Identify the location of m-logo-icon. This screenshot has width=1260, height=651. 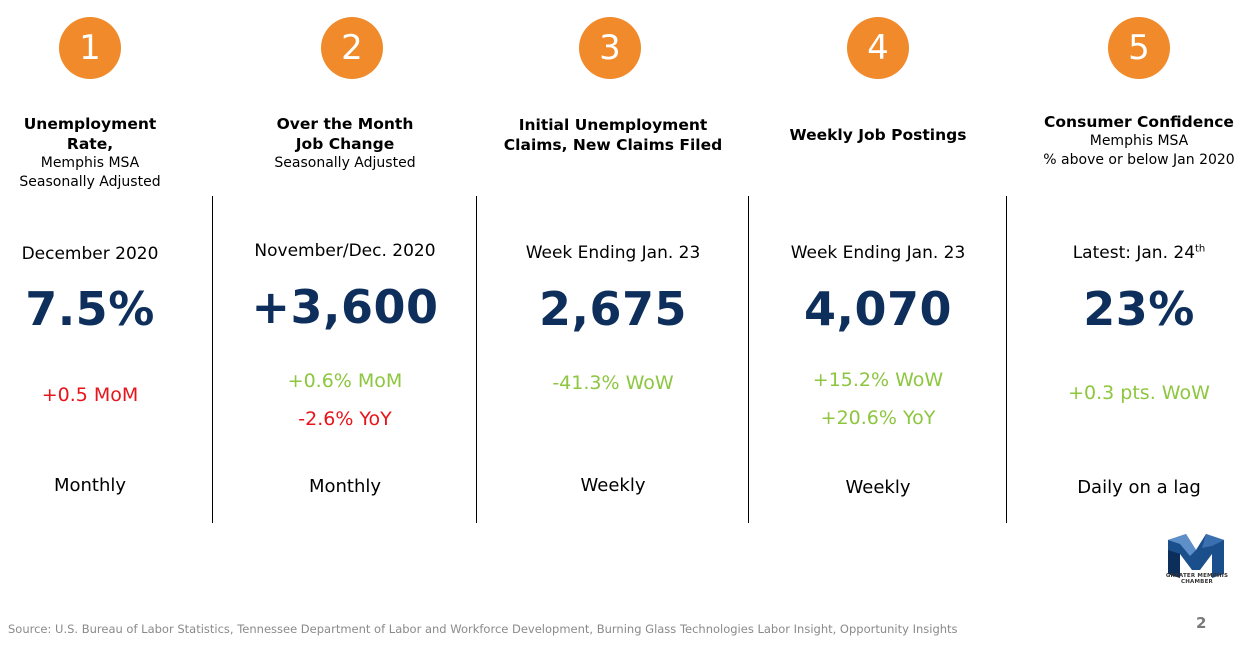
(1196, 556).